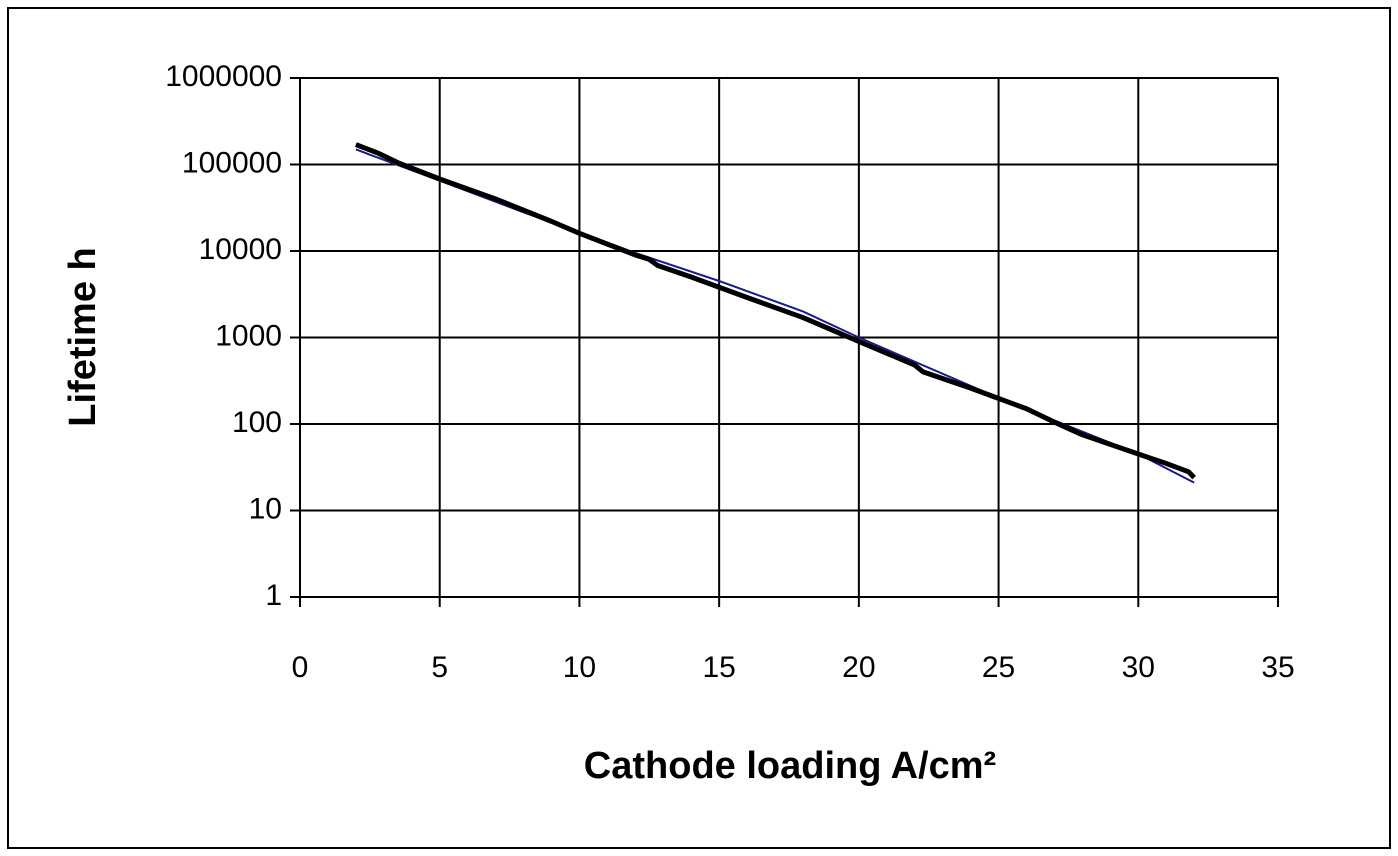 The height and width of the screenshot is (856, 1398). What do you see at coordinates (1138, 667) in the screenshot?
I see `x-tick-label: 30` at bounding box center [1138, 667].